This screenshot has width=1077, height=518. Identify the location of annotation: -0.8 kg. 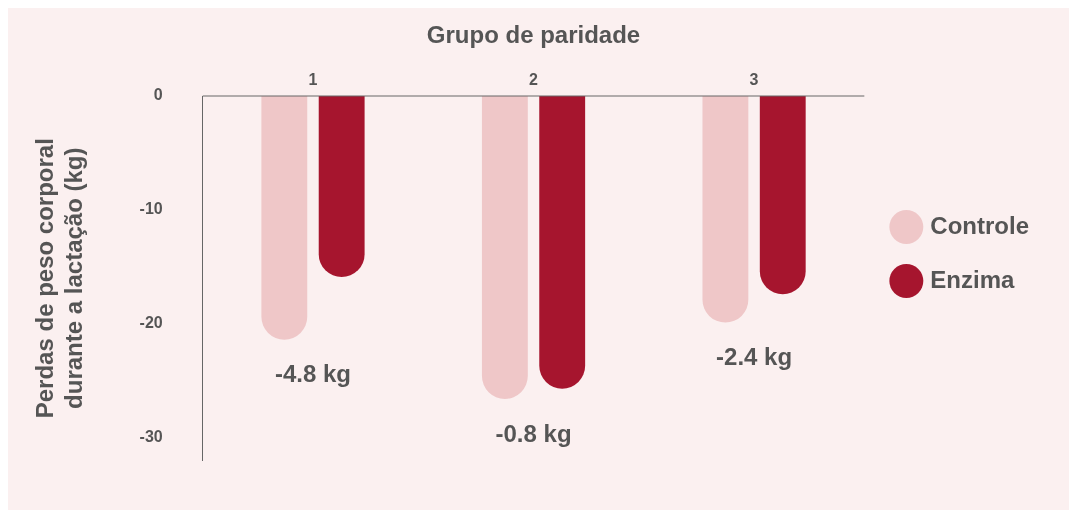
(533, 433).